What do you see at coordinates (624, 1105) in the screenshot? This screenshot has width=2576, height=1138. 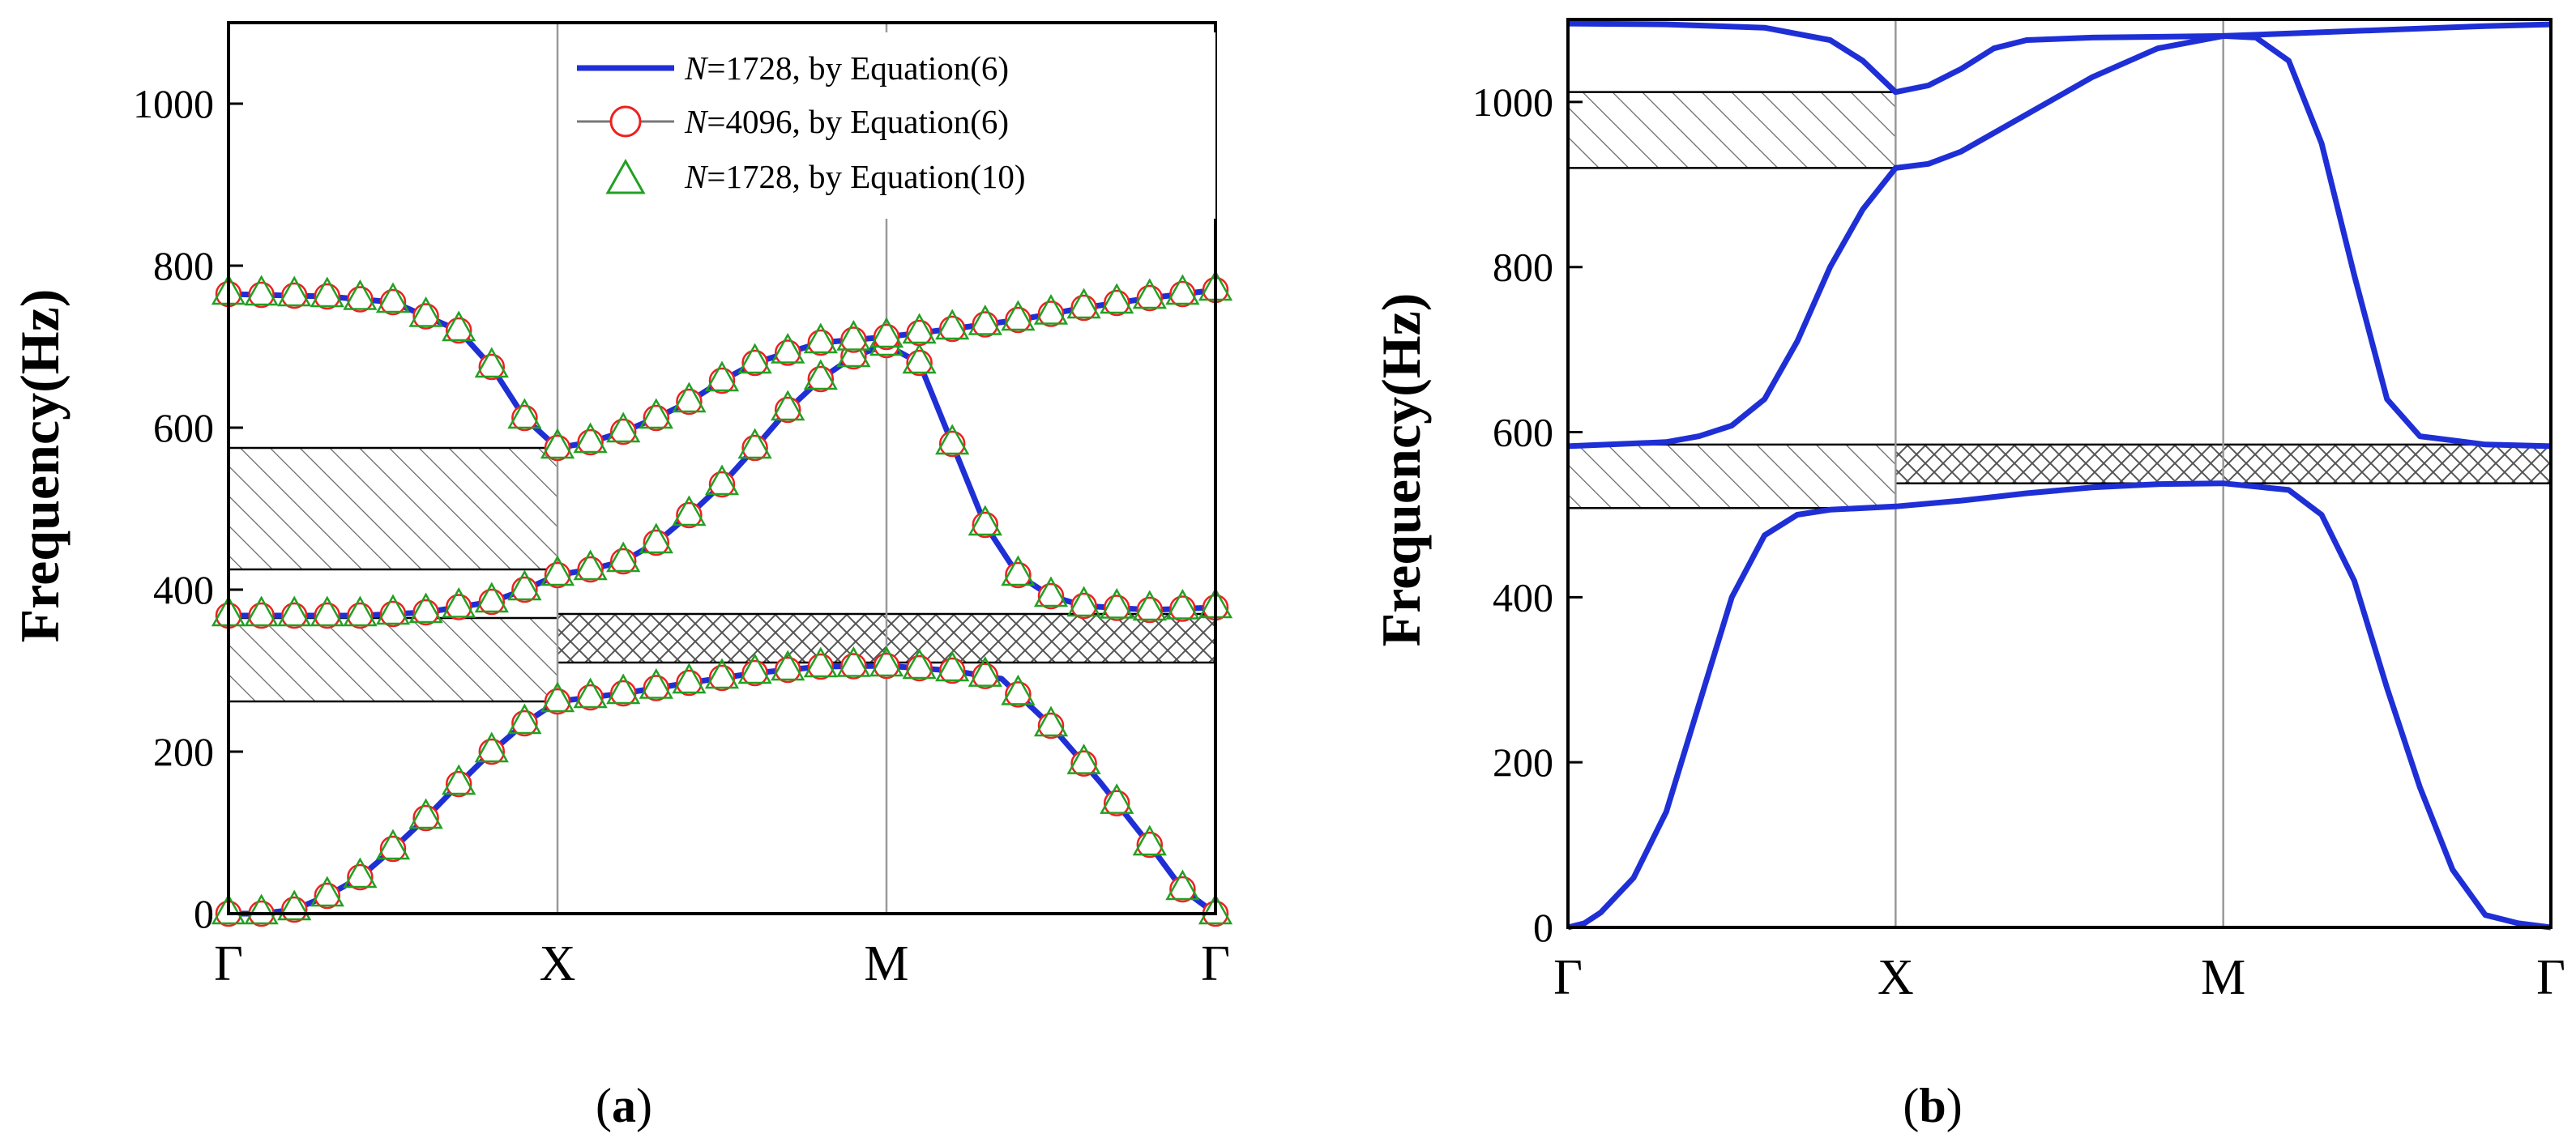 I see `panel-caption-letter-a: a` at bounding box center [624, 1105].